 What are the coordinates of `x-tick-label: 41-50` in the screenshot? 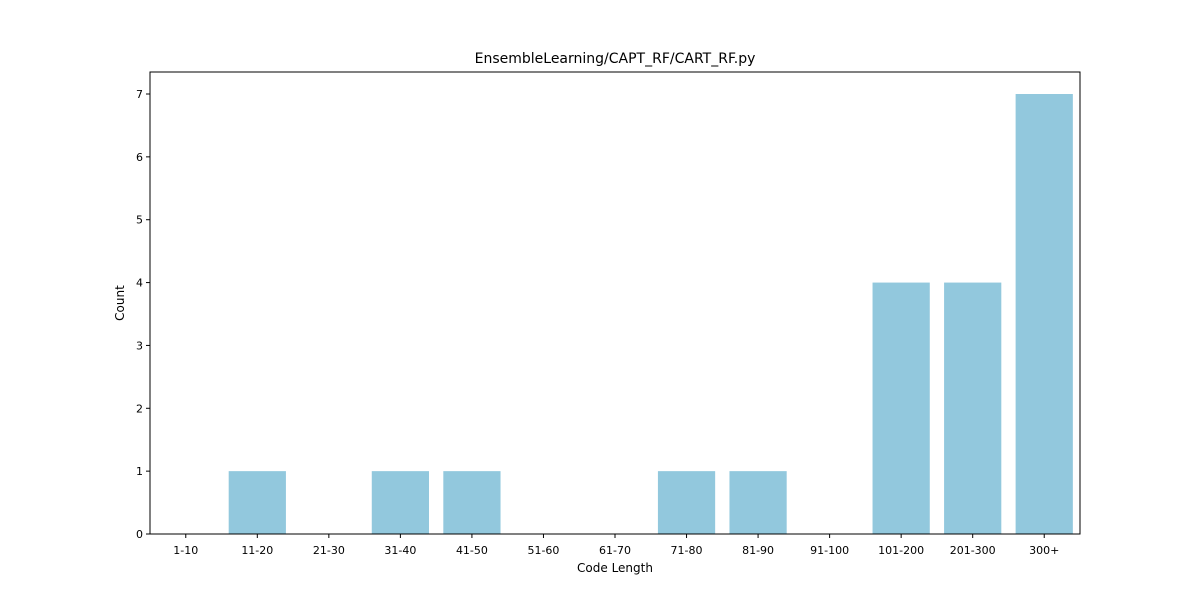 It's located at (472, 550).